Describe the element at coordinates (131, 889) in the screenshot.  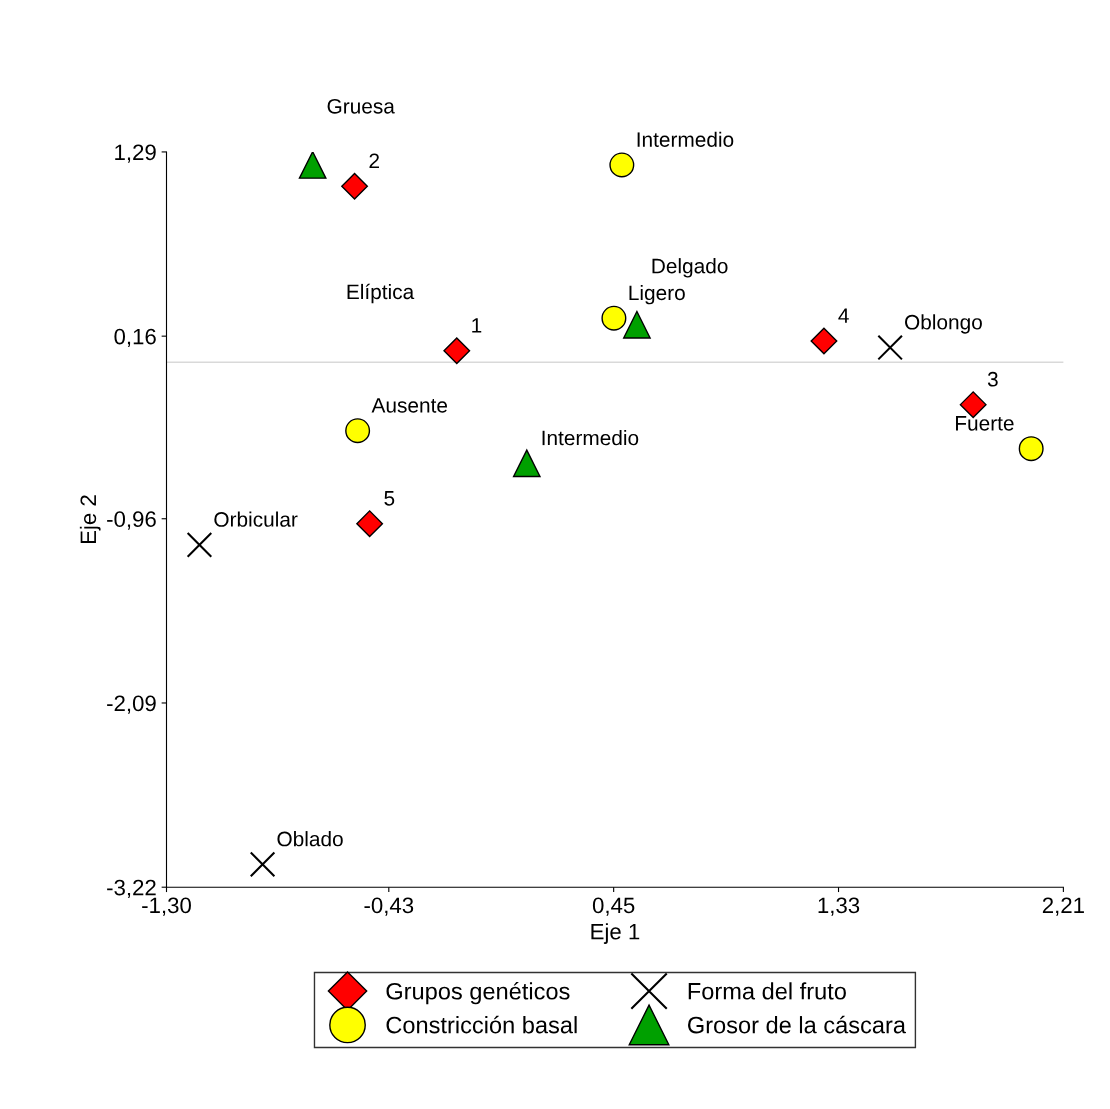
I see `y-tick-label: -3,22` at that location.